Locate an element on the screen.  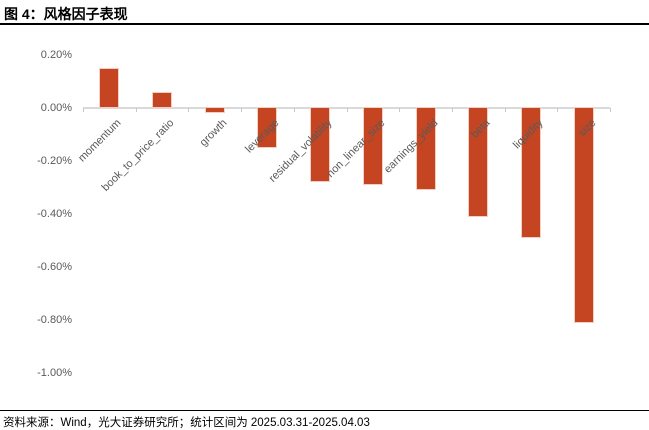
y-axis-label: 0.20% is located at coordinates (56, 54).